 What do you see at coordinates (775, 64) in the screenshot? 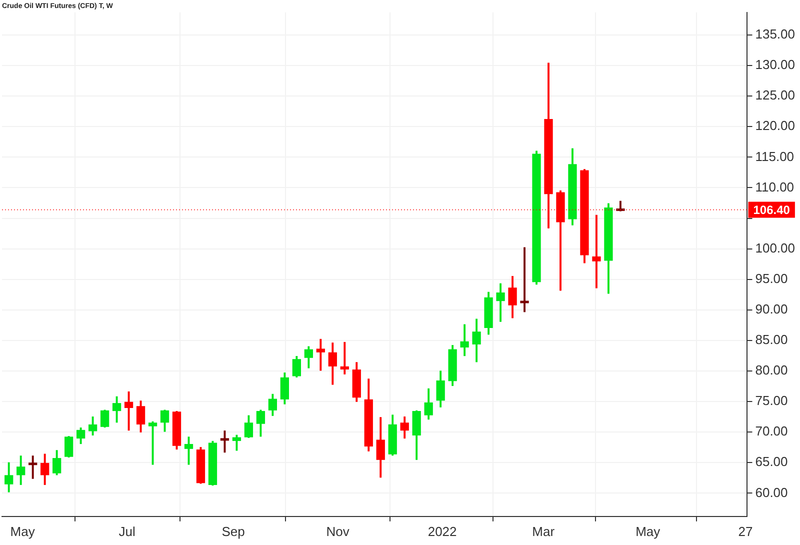
I see `y-tick-label: 130.00` at bounding box center [775, 64].